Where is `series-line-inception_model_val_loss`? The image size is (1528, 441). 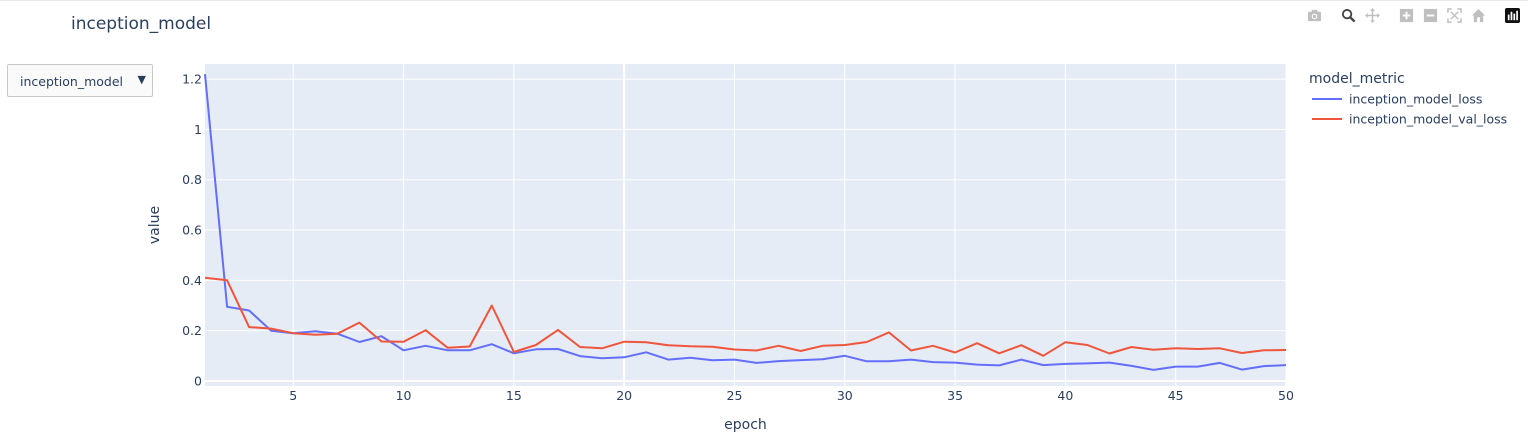 series-line-inception_model_val_loss is located at coordinates (745, 316).